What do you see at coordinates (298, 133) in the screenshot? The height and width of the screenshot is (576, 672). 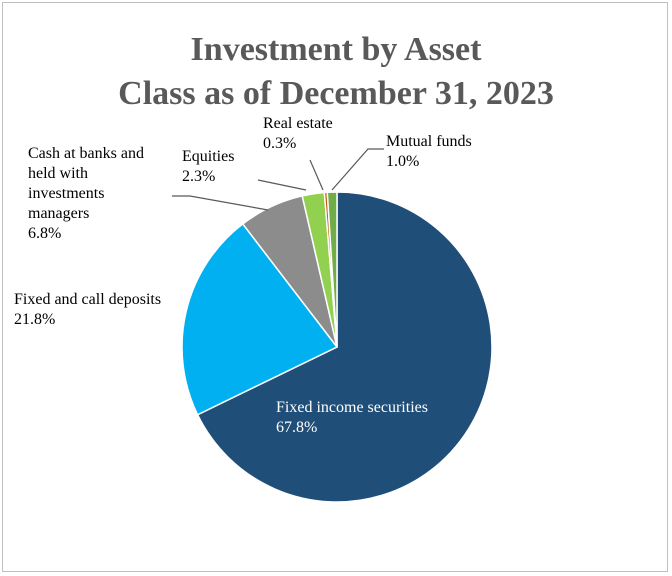 I see `data-label-real-estate: Real estate 0.3%` at bounding box center [298, 133].